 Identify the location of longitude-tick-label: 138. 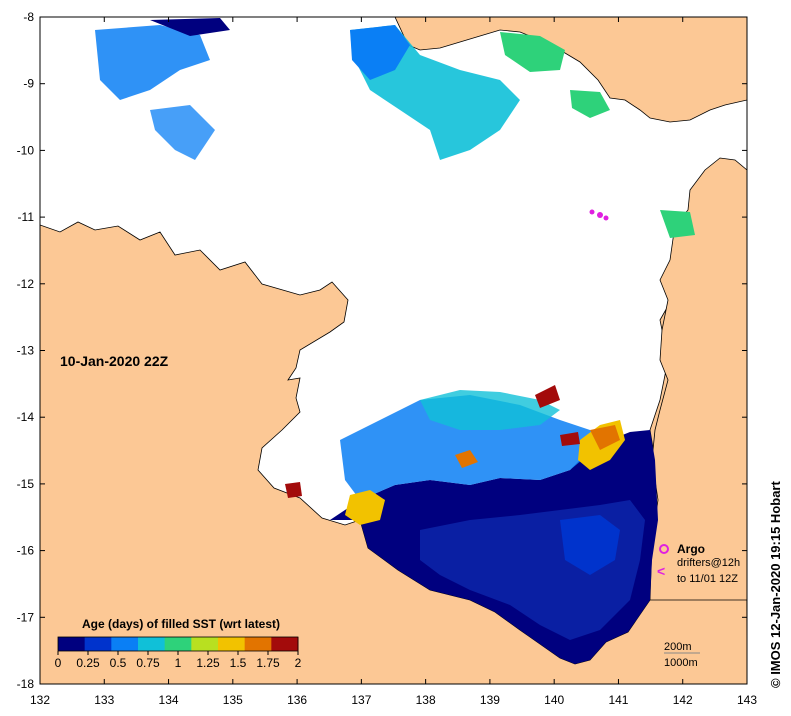
(426, 700).